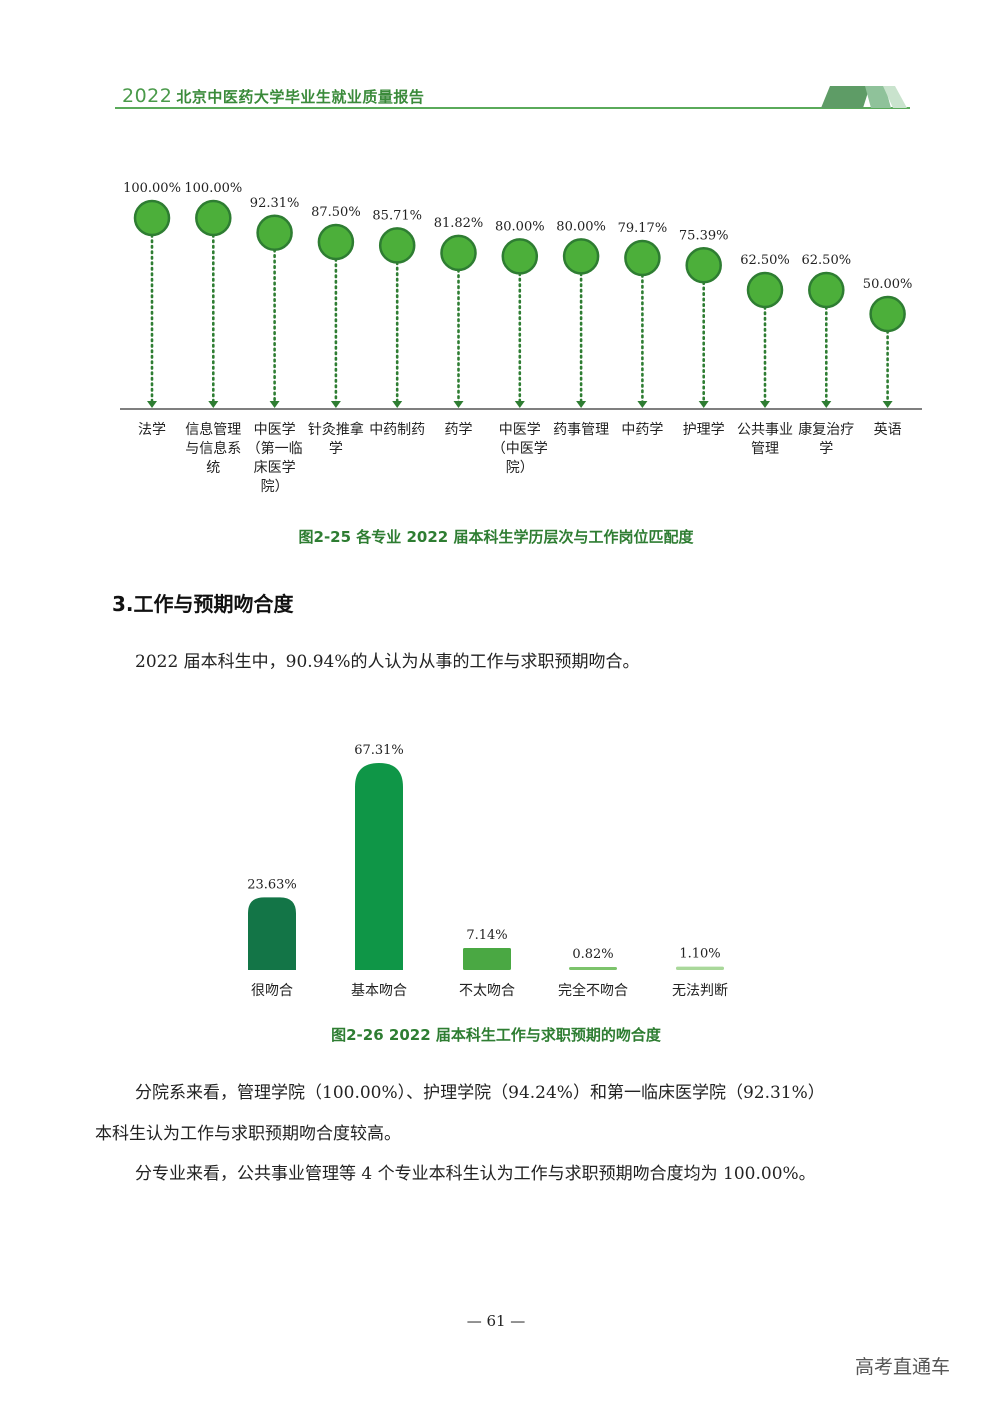 The image size is (992, 1403). Describe the element at coordinates (520, 449) in the screenshot. I see `category-label: （中医学` at that location.